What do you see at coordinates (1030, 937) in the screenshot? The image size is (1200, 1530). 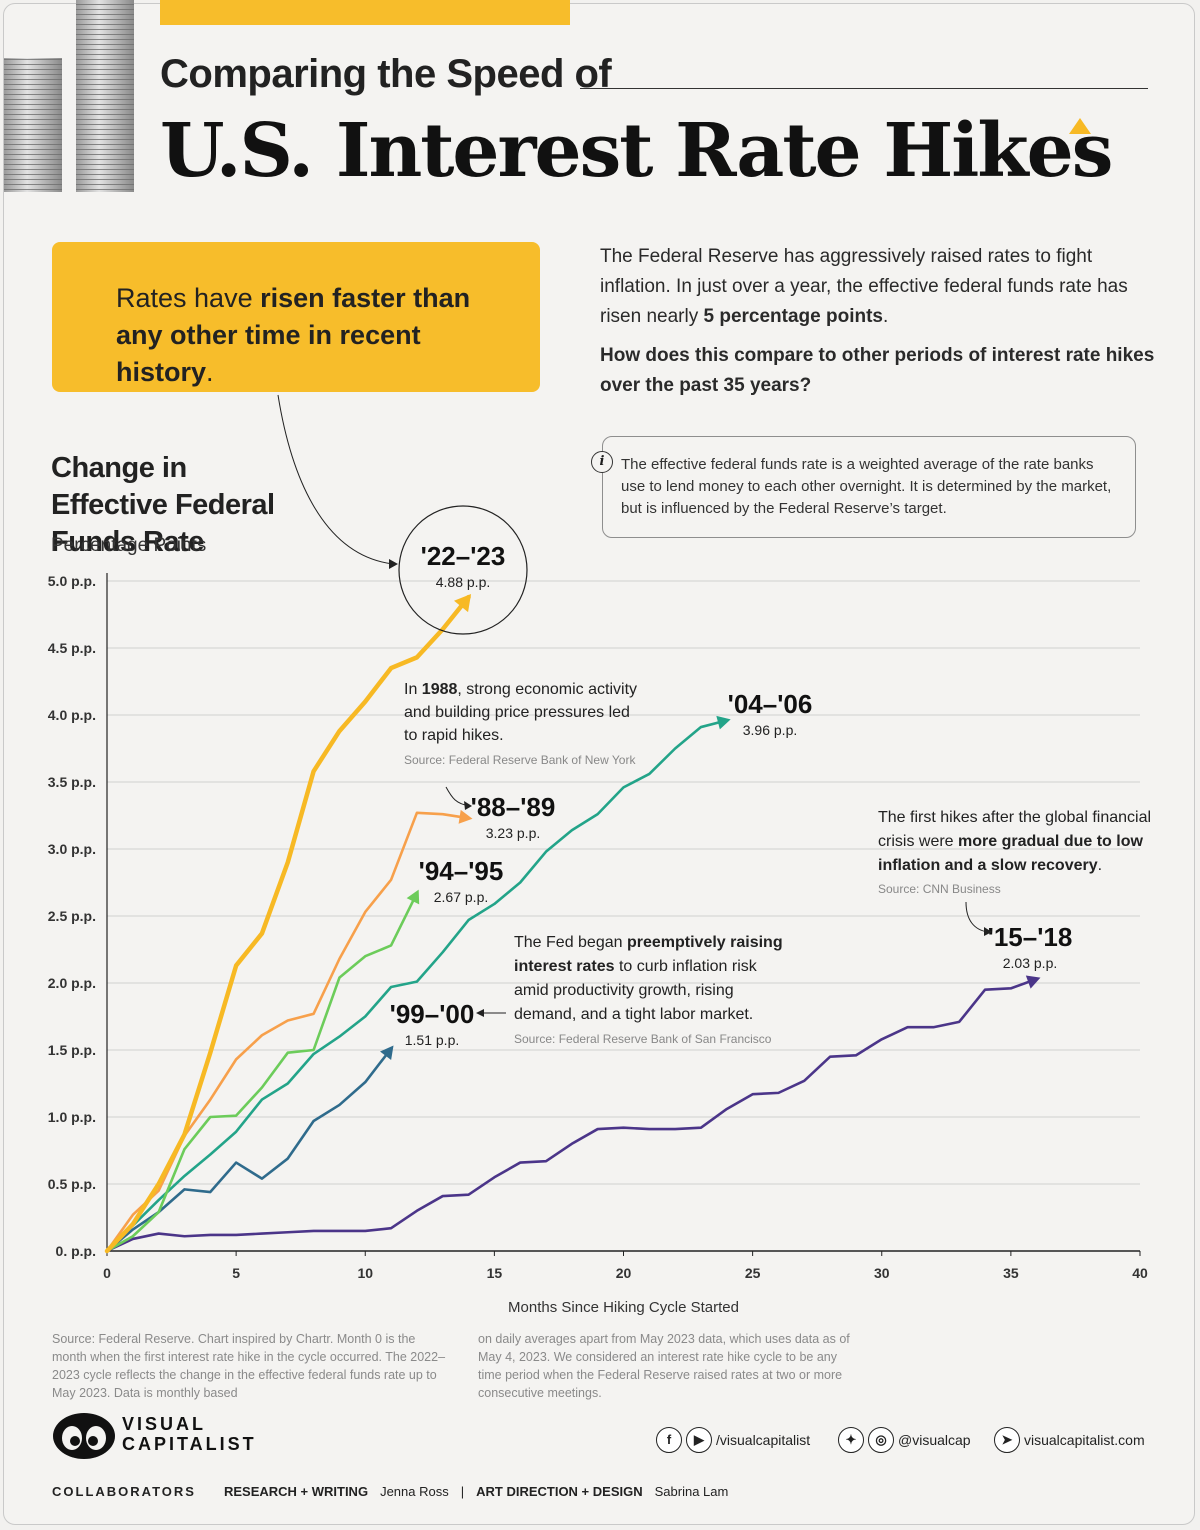 I see `series-name-label: '15–'18` at bounding box center [1030, 937].